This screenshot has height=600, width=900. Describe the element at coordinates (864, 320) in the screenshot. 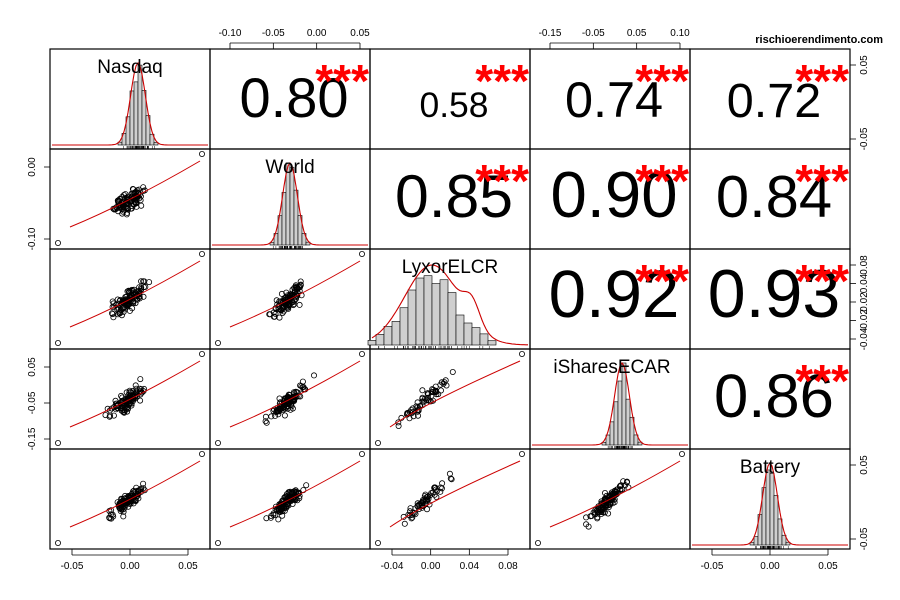

I see `y-tick-label: -0.02` at that location.